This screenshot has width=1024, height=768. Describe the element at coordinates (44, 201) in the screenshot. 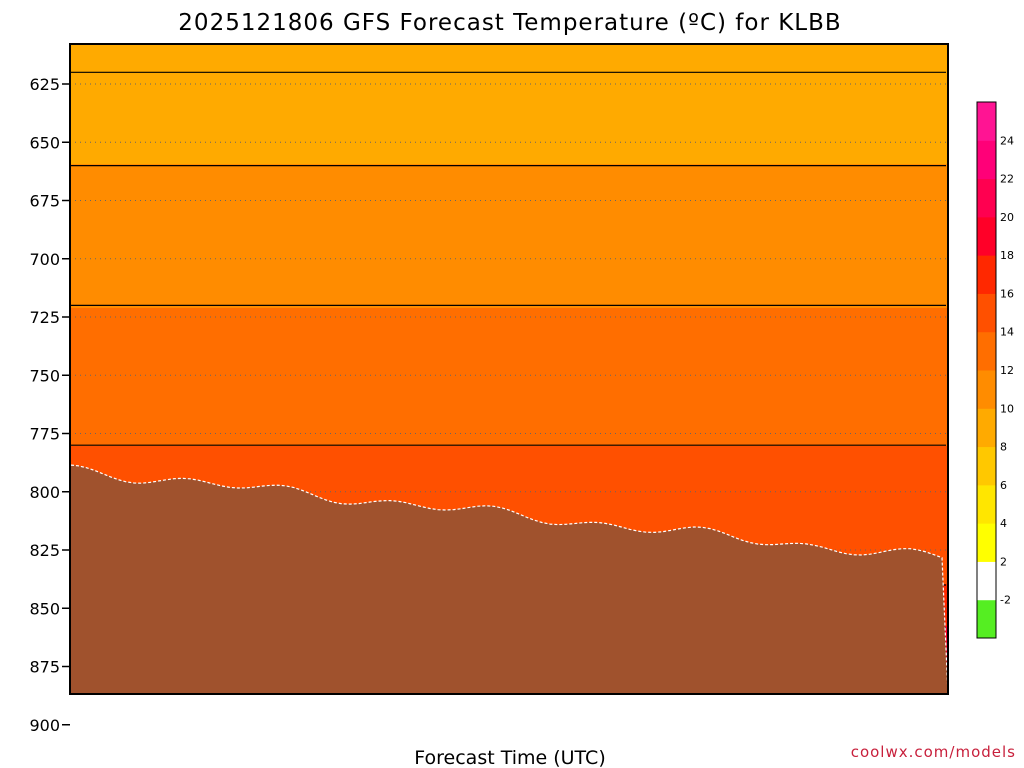

I see `y-tick-label: 675` at that location.